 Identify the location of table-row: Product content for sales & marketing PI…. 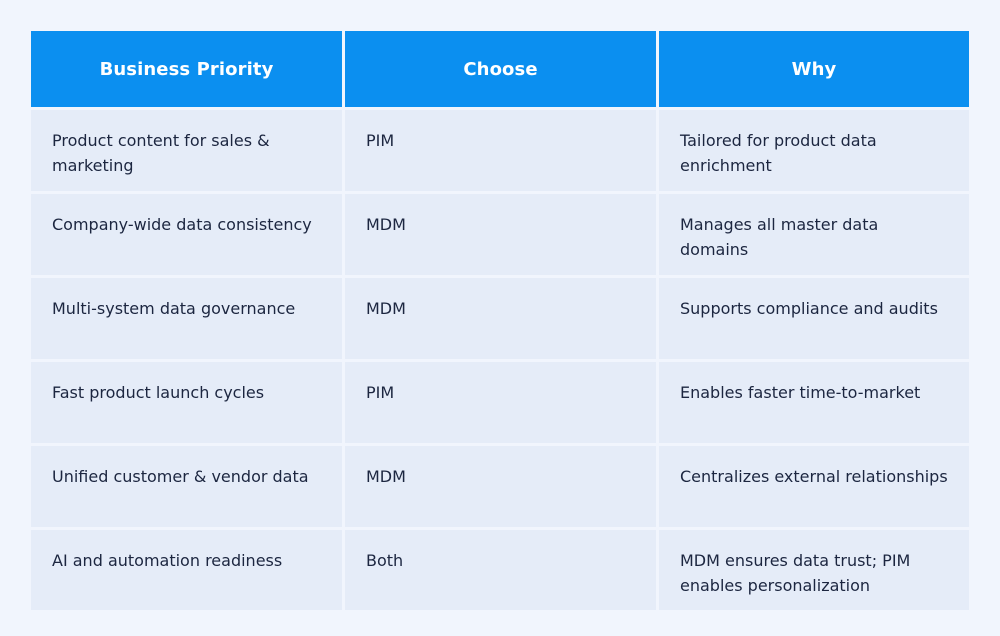
(500, 152).